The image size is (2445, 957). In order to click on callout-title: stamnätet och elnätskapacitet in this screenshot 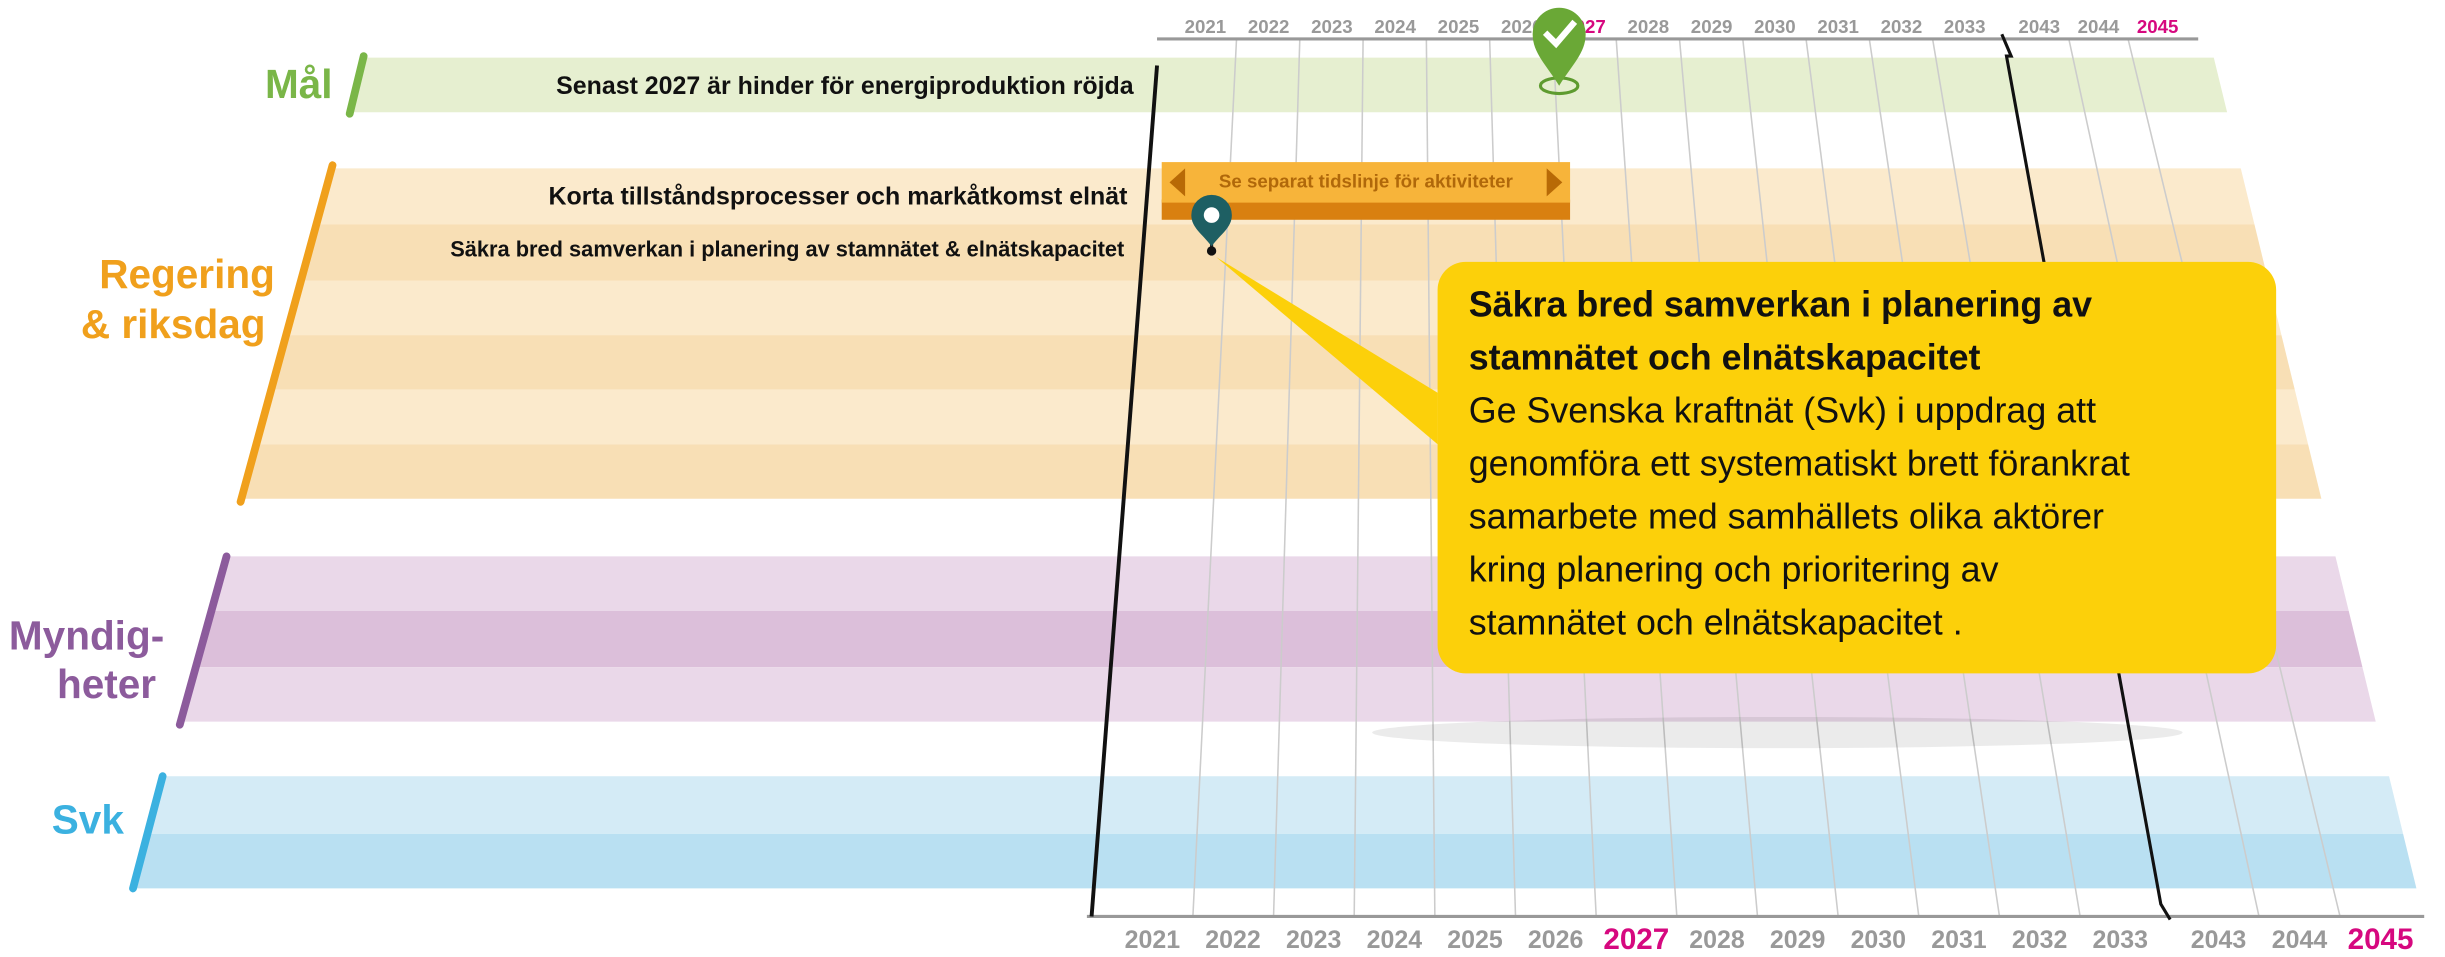, I will do `click(1725, 358)`.